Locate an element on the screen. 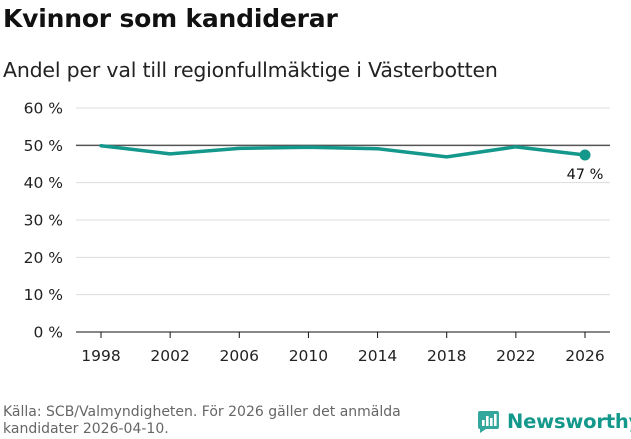  end-point-marker is located at coordinates (585, 155).